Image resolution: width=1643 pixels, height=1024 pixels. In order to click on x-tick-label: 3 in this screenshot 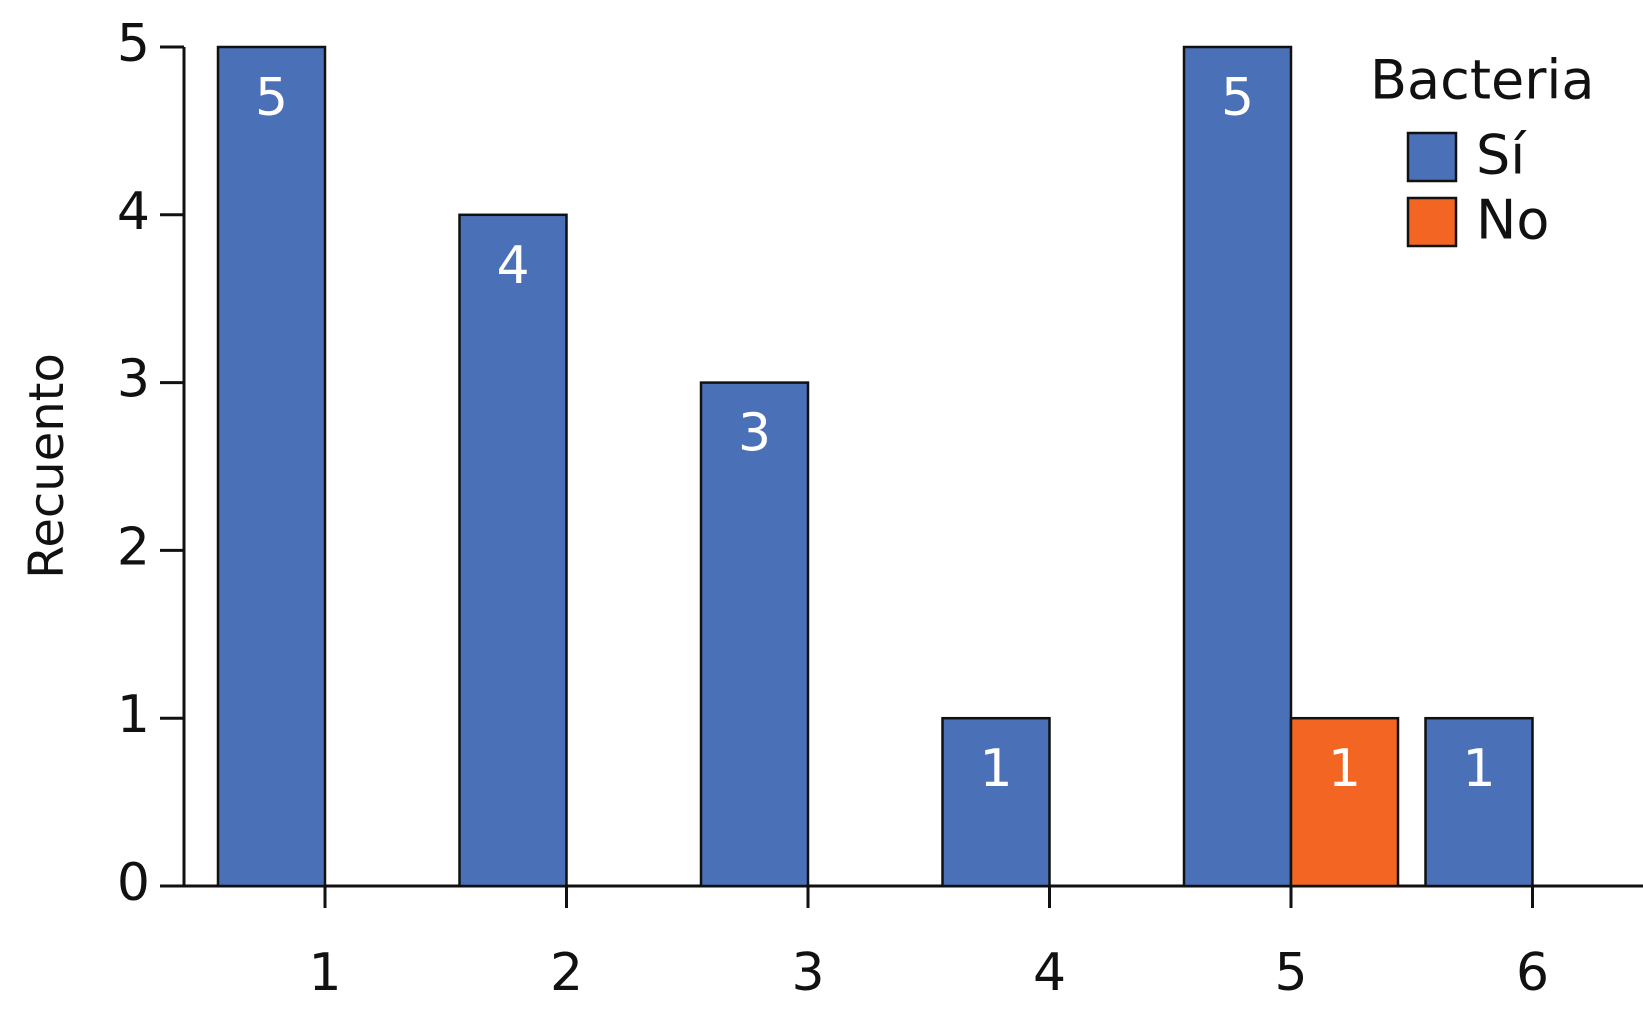, I will do `click(807, 973)`.